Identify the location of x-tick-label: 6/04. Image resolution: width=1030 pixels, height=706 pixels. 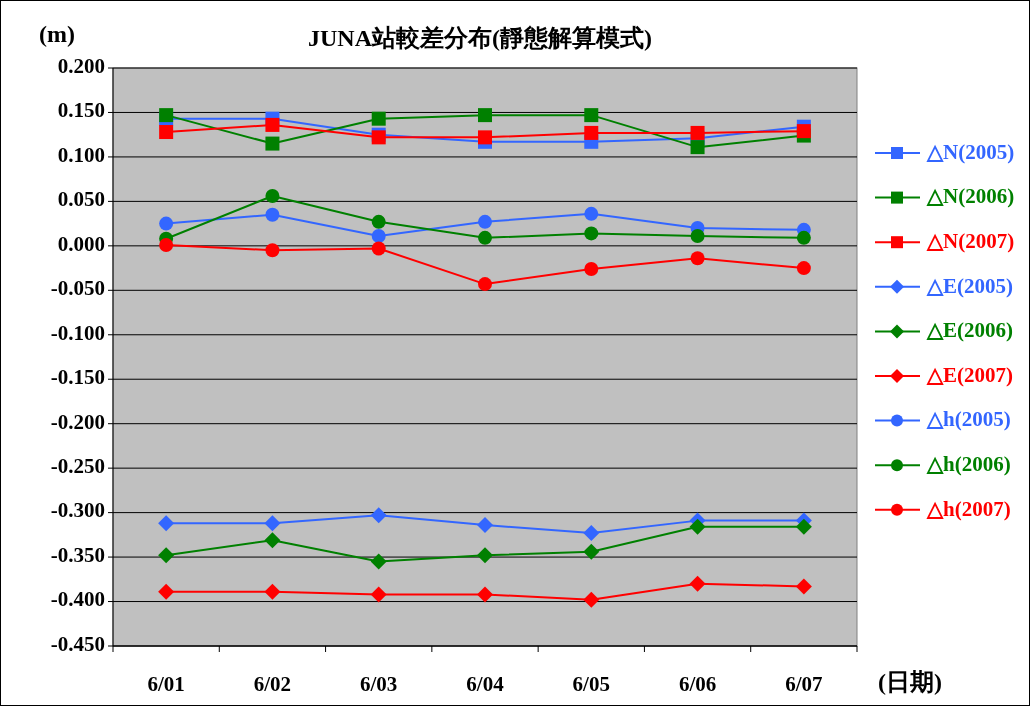
(485, 683).